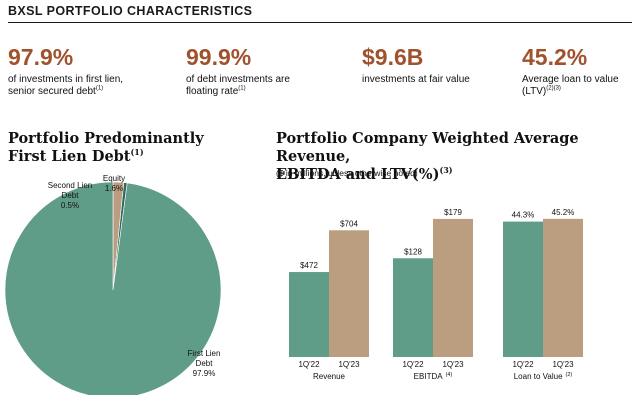  I want to click on bar-group-title: EBITDA (4), so click(433, 376).